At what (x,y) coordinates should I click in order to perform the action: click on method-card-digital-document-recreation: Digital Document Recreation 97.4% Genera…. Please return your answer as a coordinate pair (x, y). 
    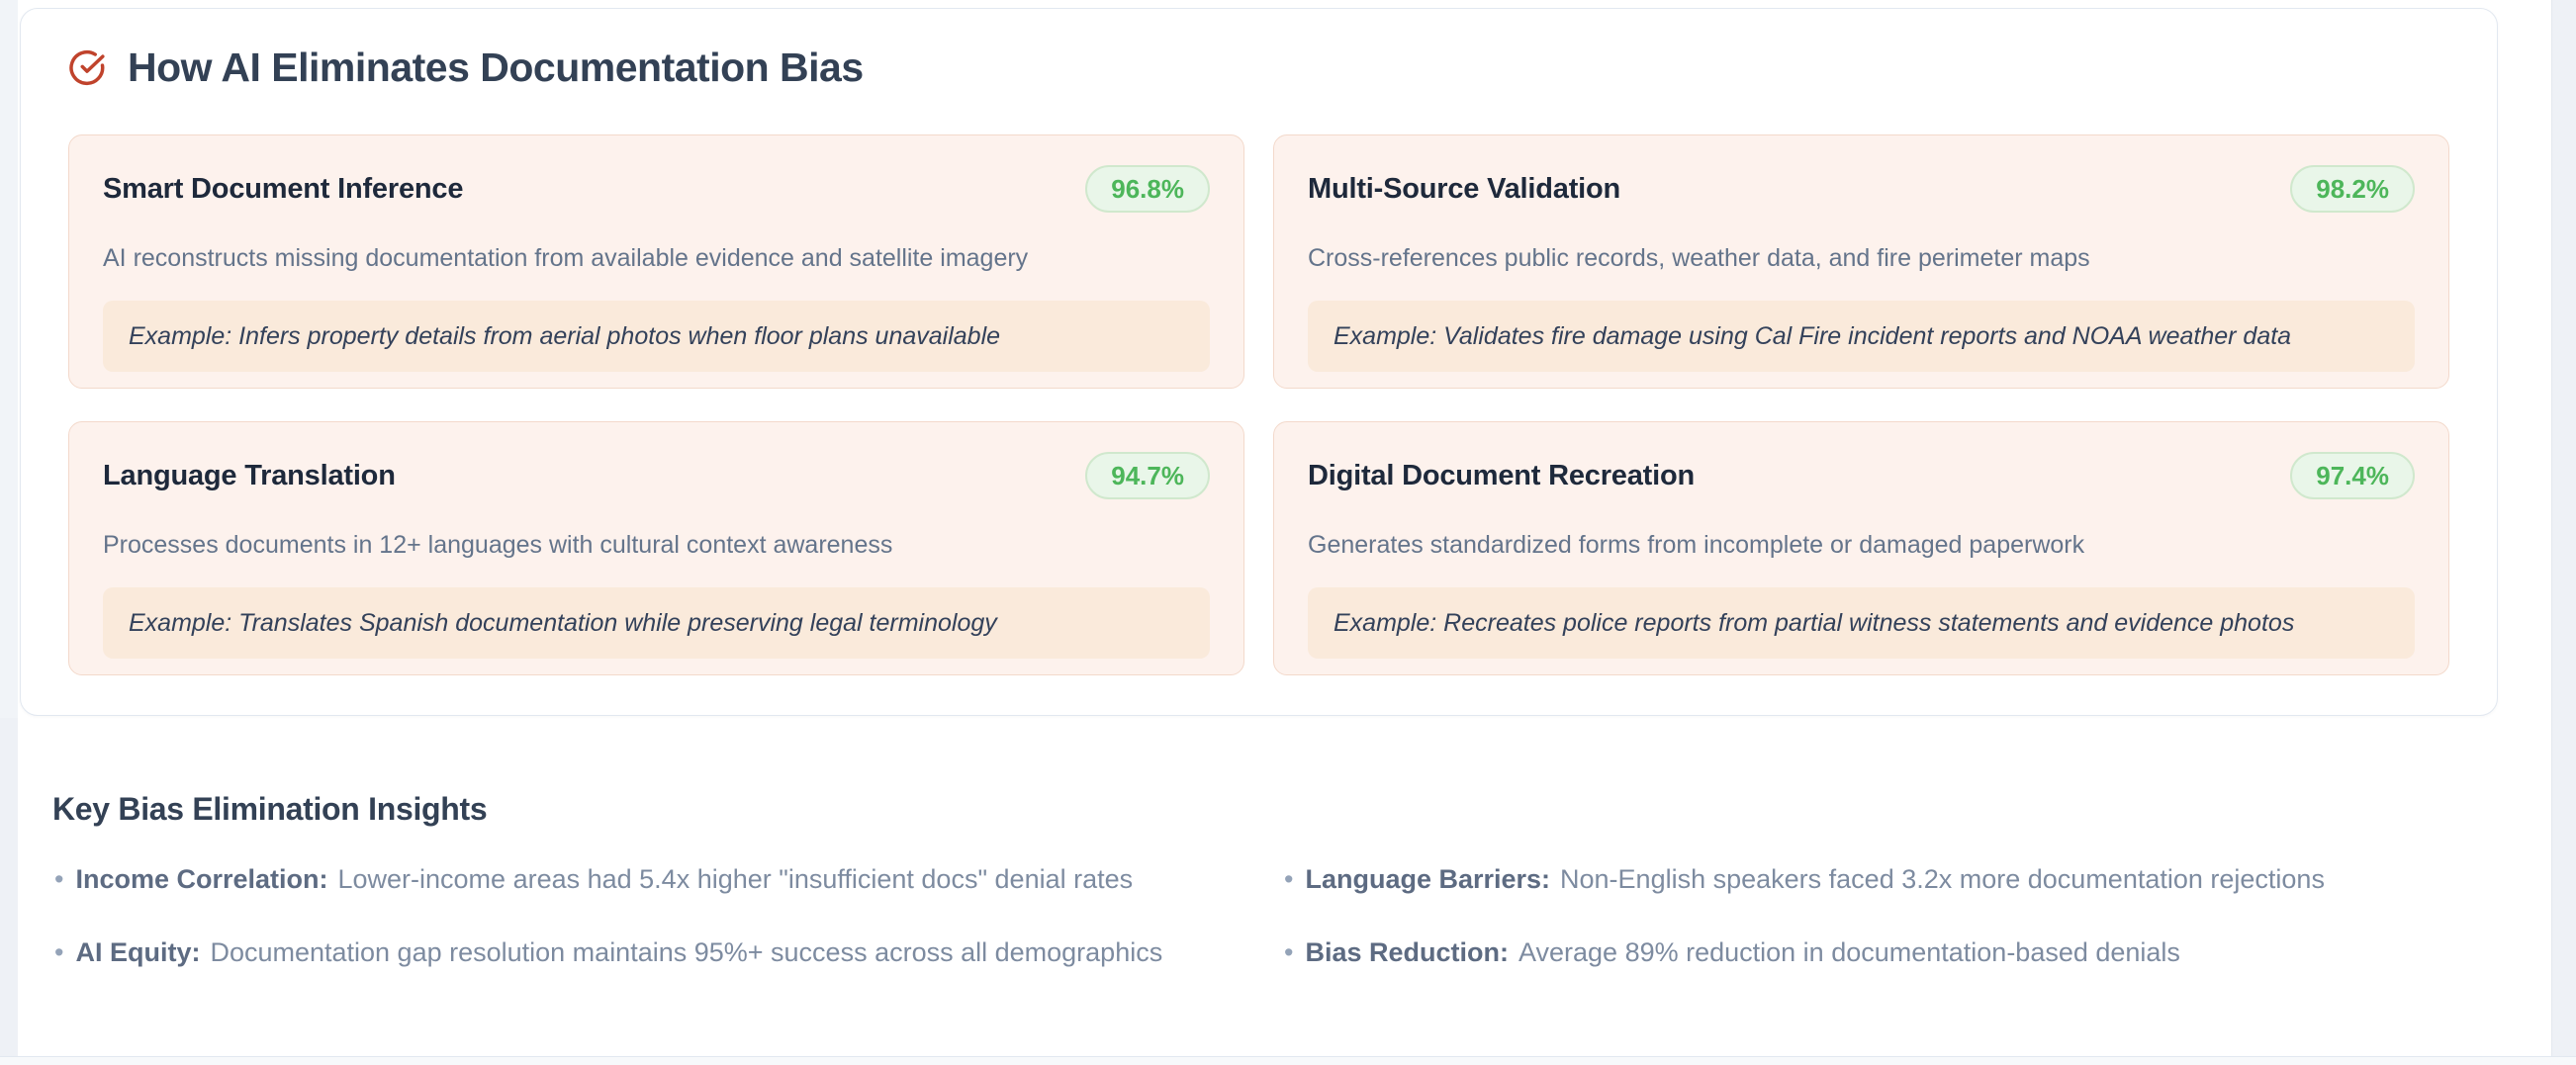
    Looking at the image, I should click on (1861, 548).